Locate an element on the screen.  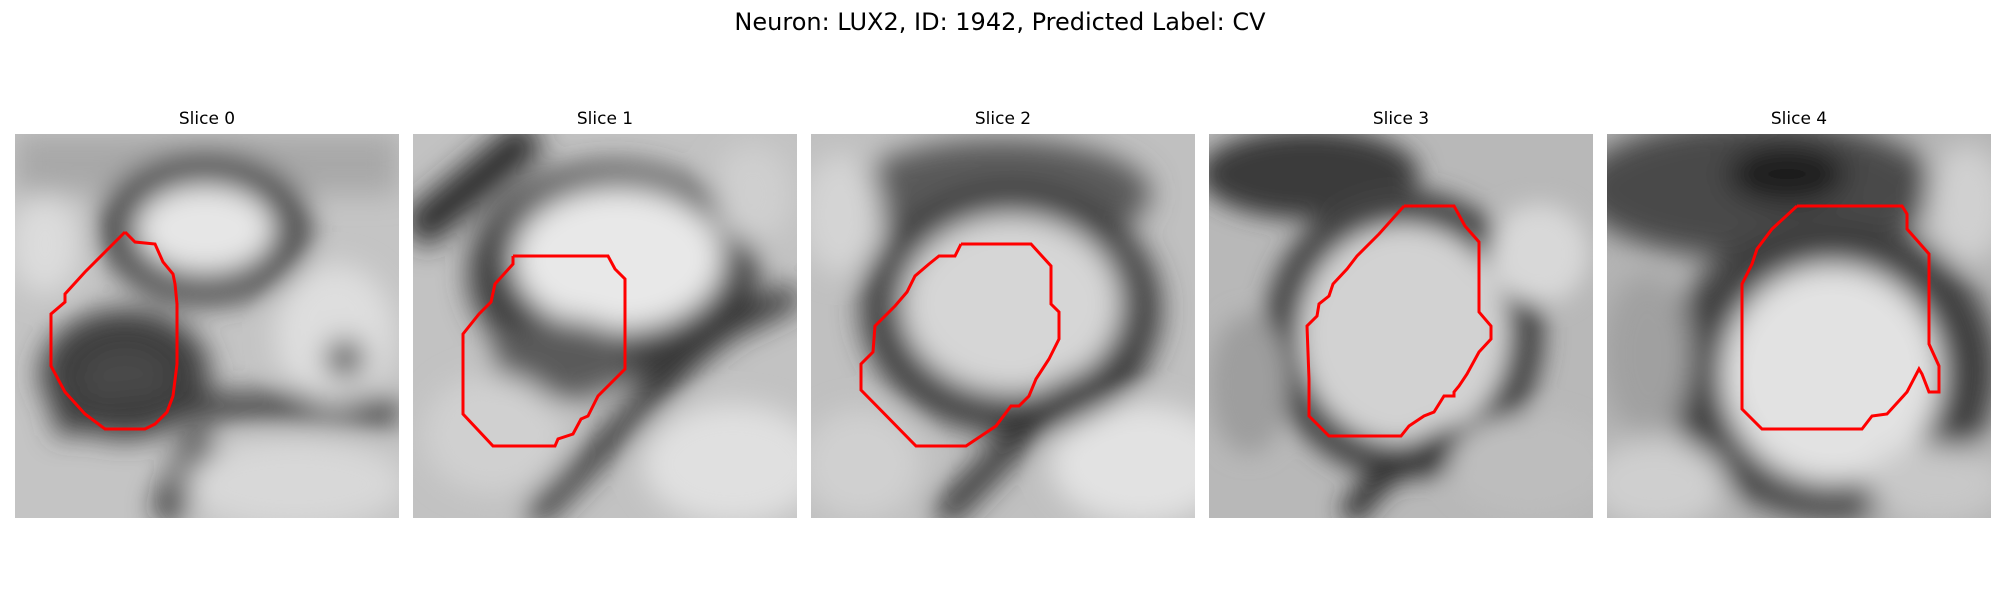
slice-panel-1: Slice 1 is located at coordinates (605, 313).